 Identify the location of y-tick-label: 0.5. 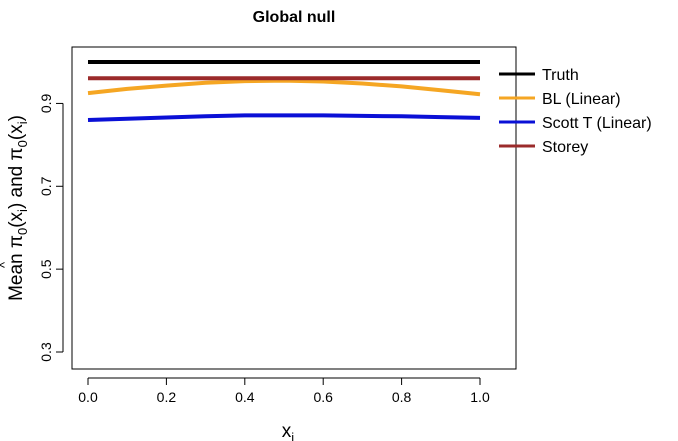
(46, 269).